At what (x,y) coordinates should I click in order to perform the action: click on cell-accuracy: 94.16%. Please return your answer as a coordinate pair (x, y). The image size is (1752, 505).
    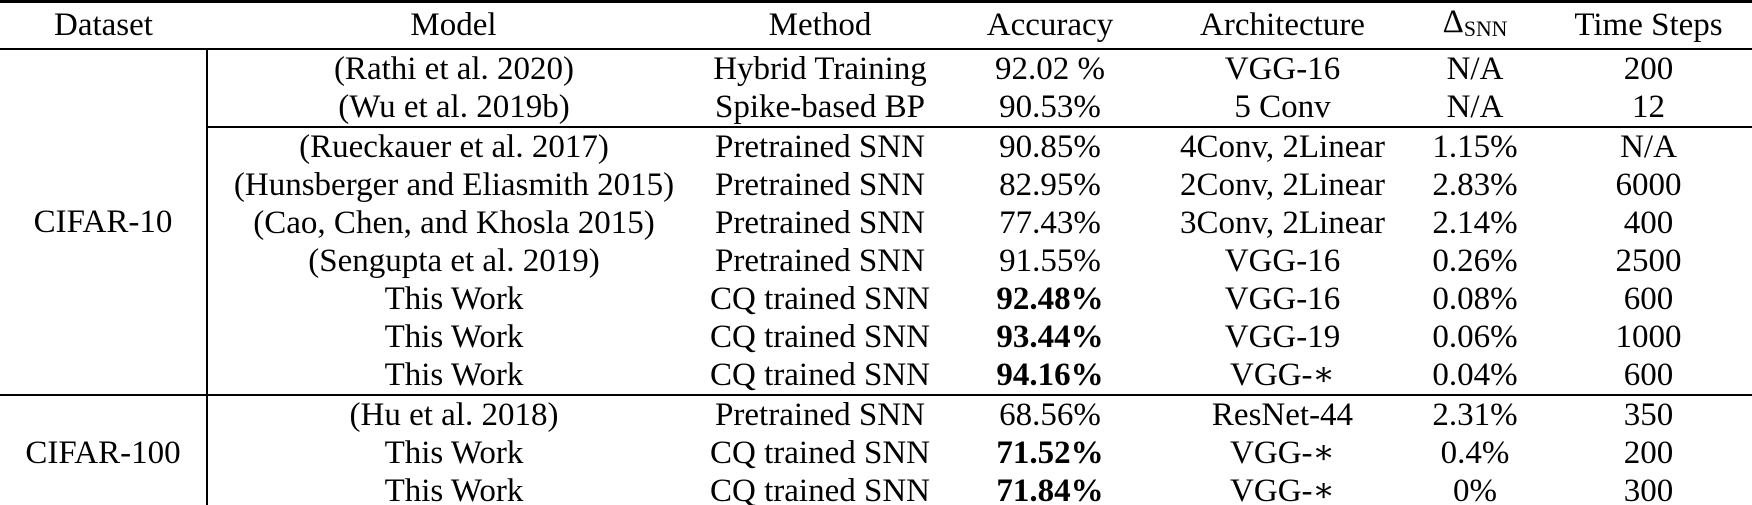
    Looking at the image, I should click on (1050, 374).